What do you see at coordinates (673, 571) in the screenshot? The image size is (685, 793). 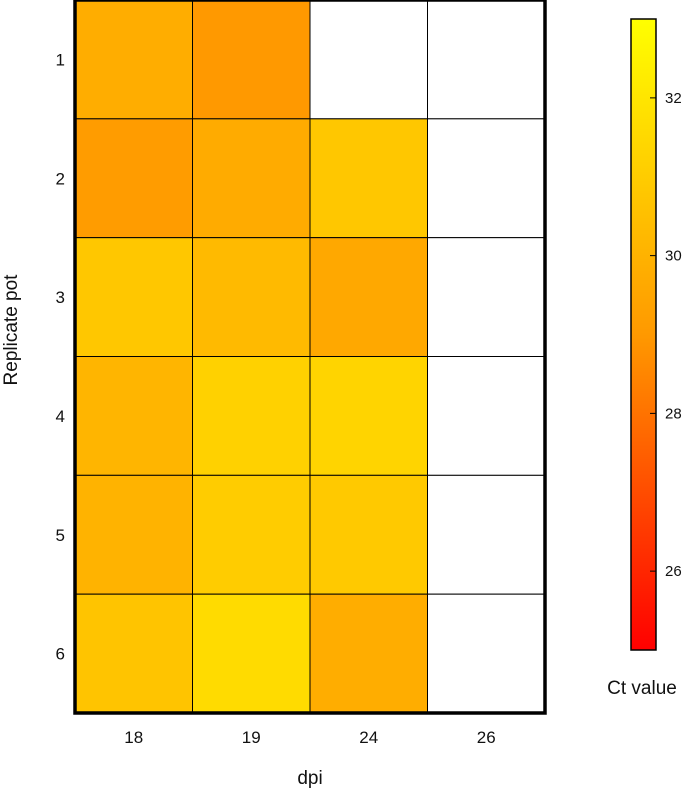 I see `colorbar-tick-label: 26` at bounding box center [673, 571].